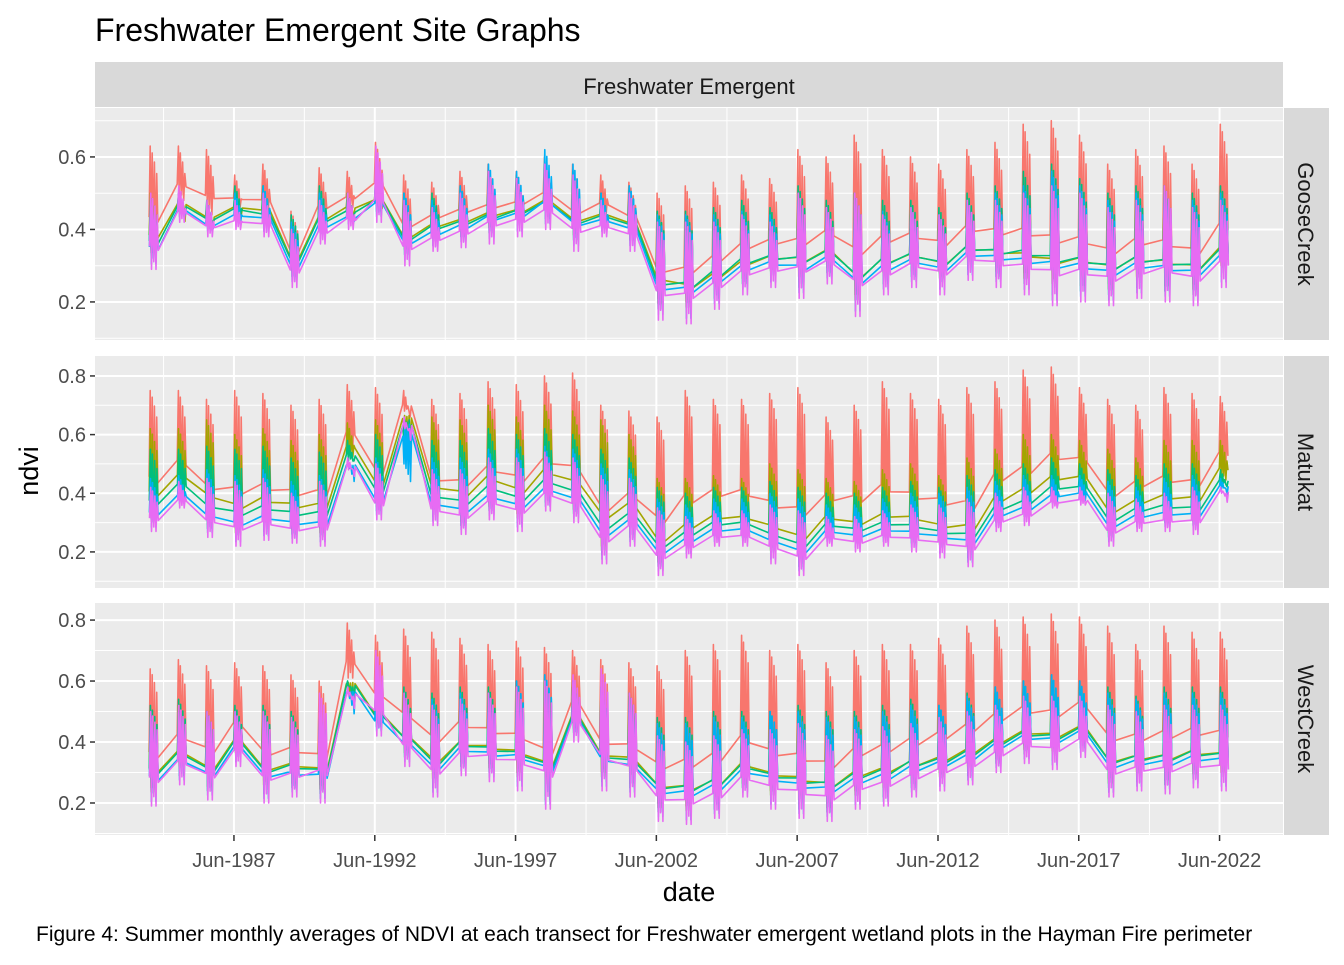  Describe the element at coordinates (515, 861) in the screenshot. I see `x-tick-label: Jun-1997` at that location.